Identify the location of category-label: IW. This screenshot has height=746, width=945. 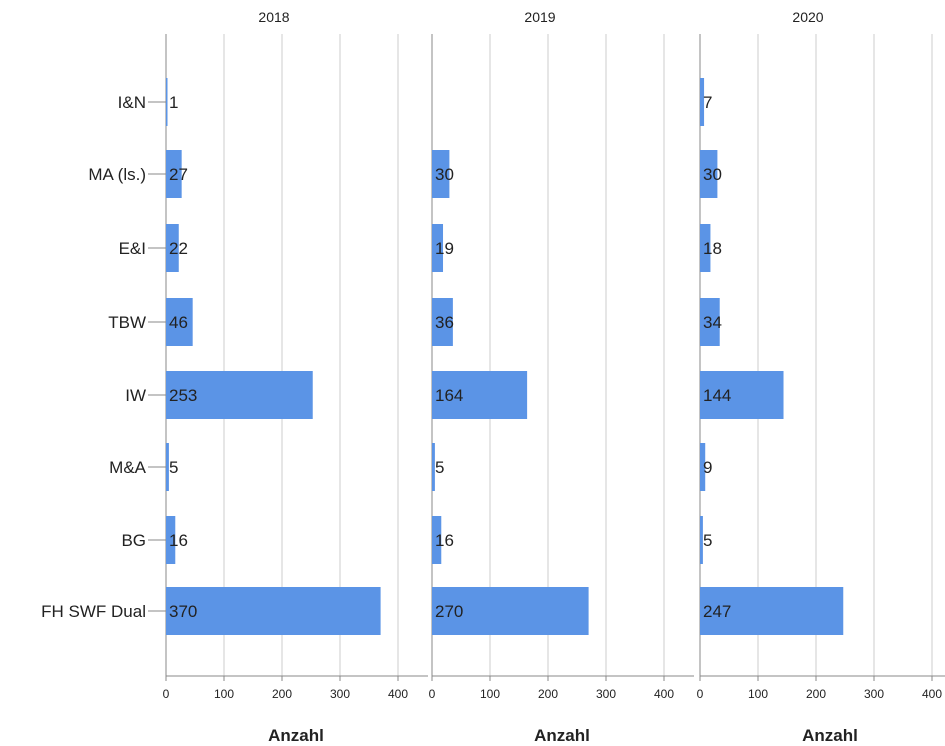
(135, 395).